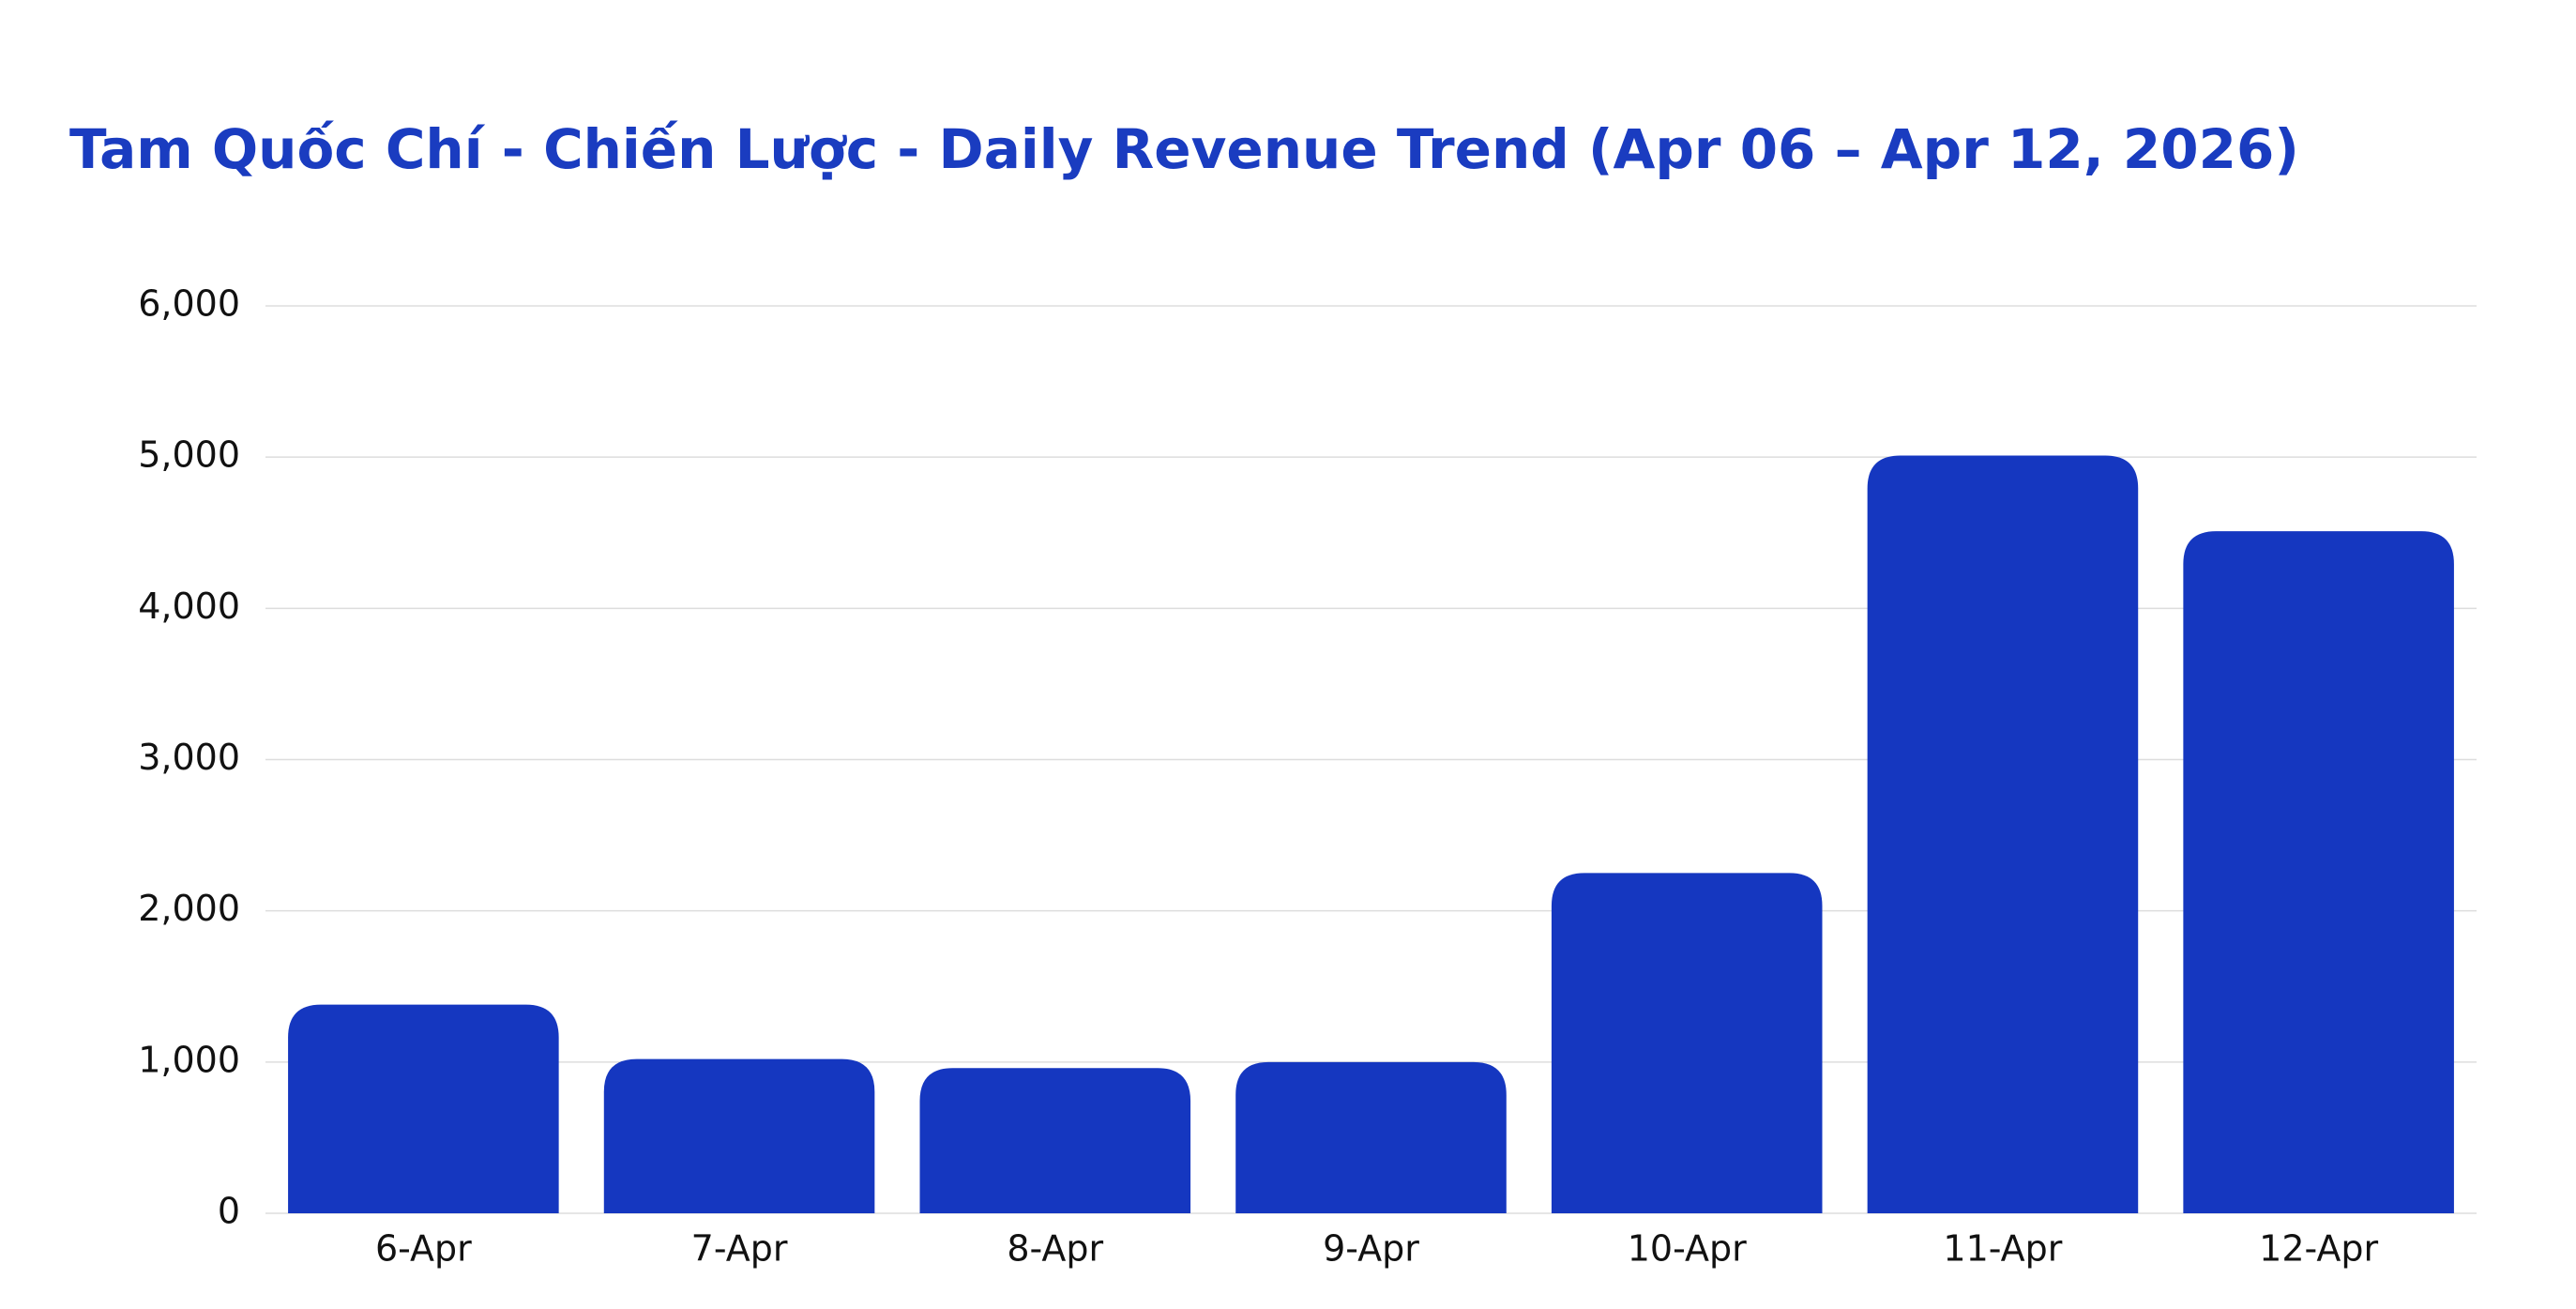  Describe the element at coordinates (1687, 1249) in the screenshot. I see `x-tick-label: 10-Apr` at that location.